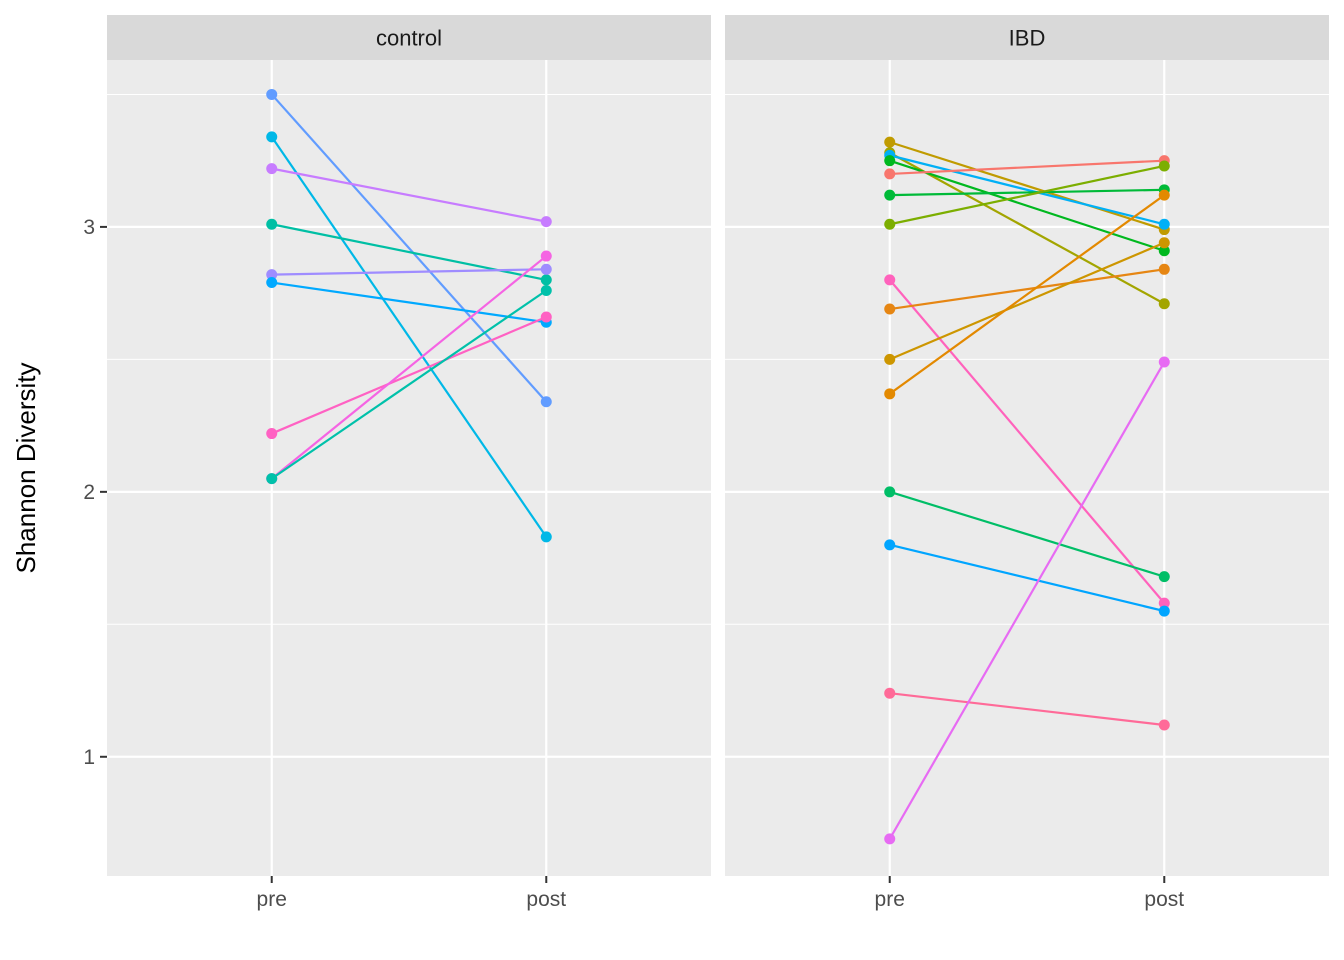 This screenshot has height=960, width=1344. Describe the element at coordinates (89, 492) in the screenshot. I see `y-tick-label: 2` at that location.